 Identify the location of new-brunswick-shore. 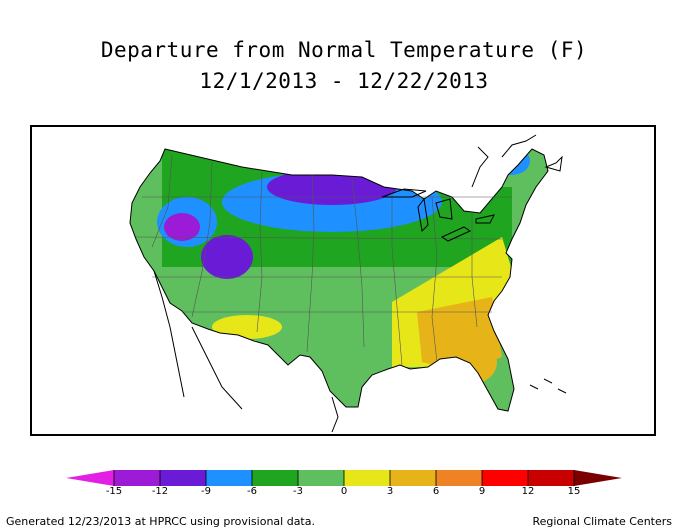
(519, 146).